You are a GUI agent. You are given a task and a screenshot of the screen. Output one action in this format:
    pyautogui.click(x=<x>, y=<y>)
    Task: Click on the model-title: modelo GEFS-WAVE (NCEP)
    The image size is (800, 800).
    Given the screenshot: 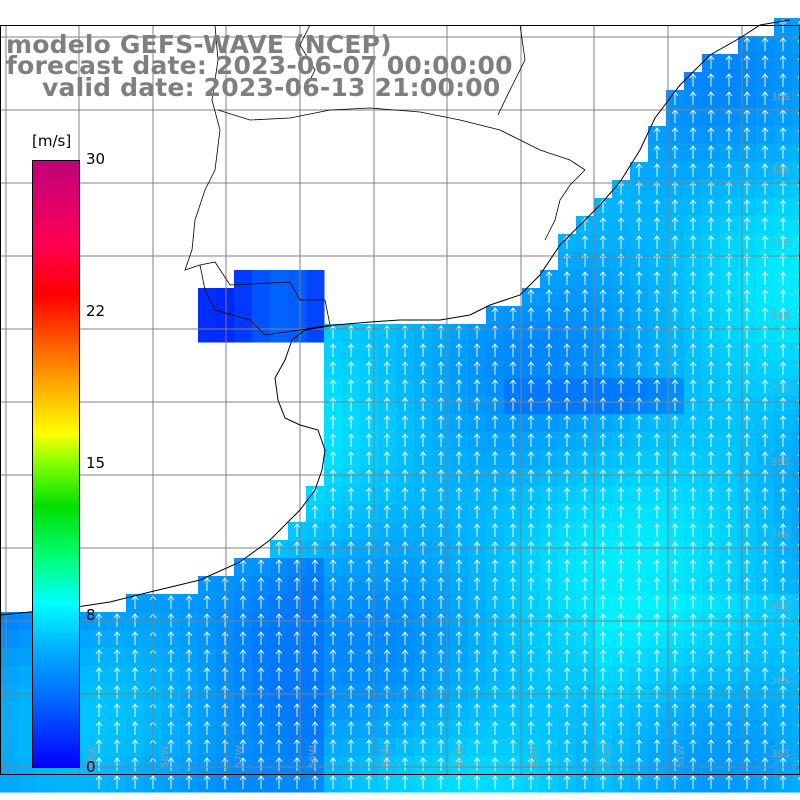 What is the action you would take?
    pyautogui.click(x=199, y=44)
    